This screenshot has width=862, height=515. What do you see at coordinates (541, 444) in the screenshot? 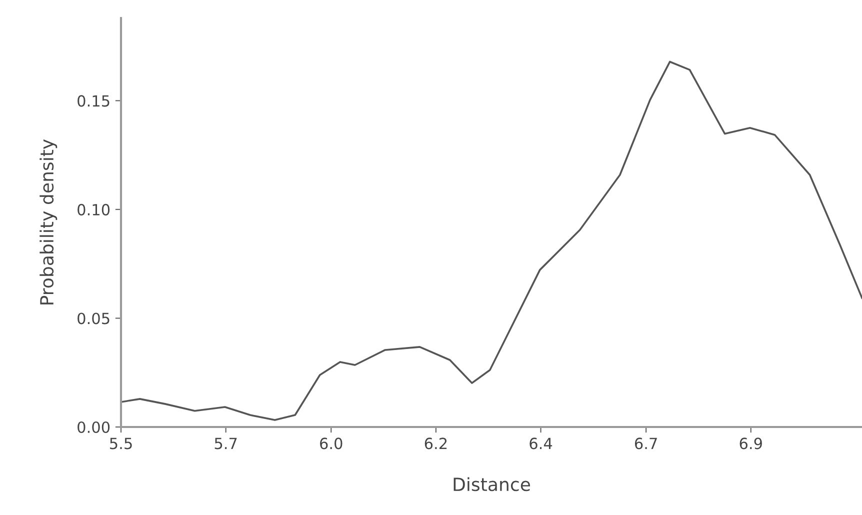
I see `x-tick-label: 6.4` at bounding box center [541, 444].